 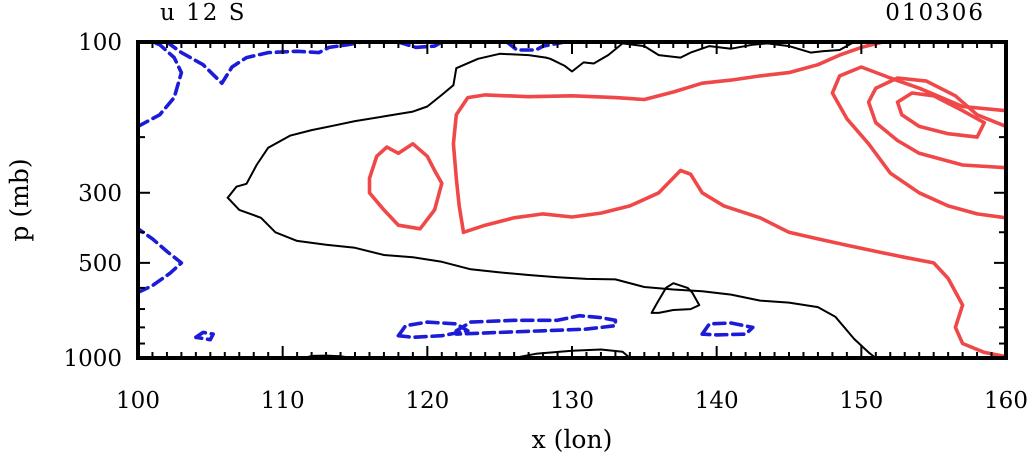 I want to click on y-tick-labels: 100 300 500 1000, so click(x=92, y=201).